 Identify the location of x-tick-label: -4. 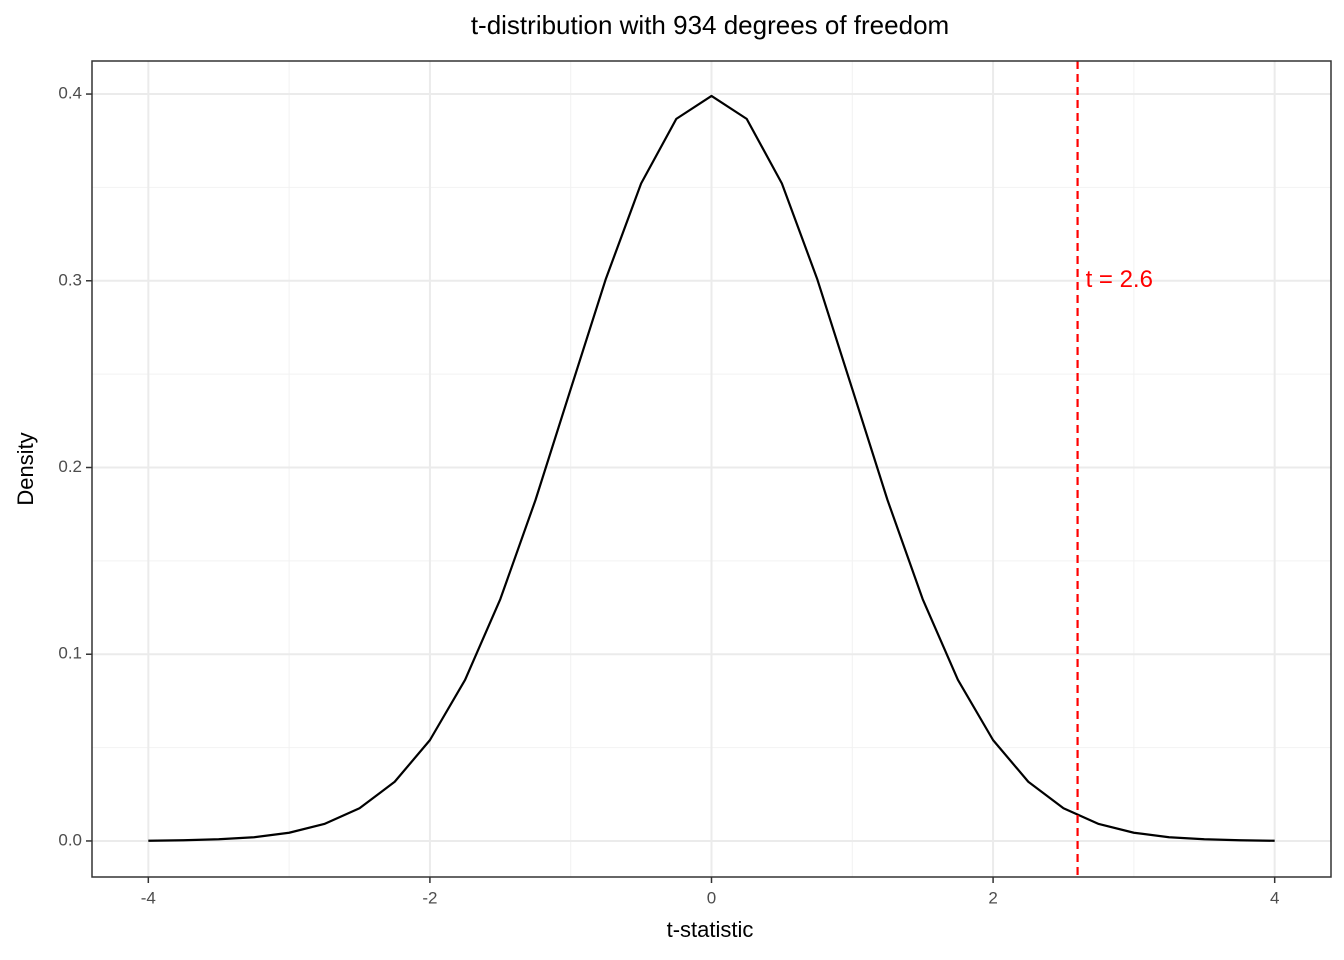
(148, 897).